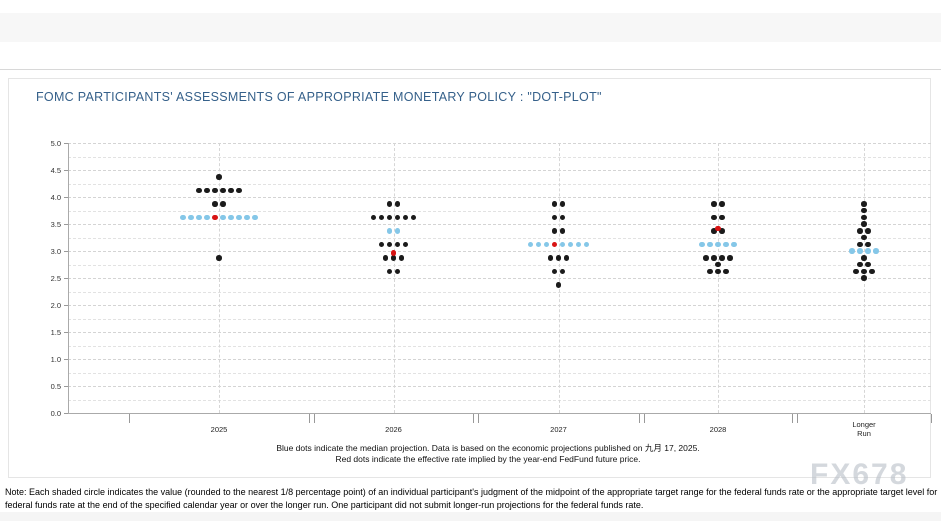 The width and height of the screenshot is (941, 521). What do you see at coordinates (718, 429) in the screenshot?
I see `x-axis-label: 2028` at bounding box center [718, 429].